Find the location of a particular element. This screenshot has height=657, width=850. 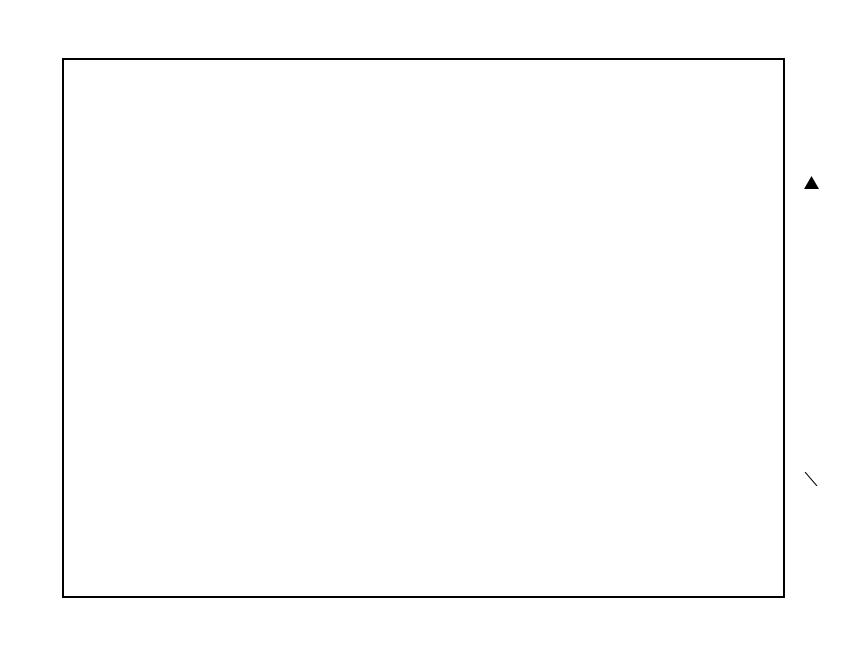

legend-stem-icon is located at coordinates (811, 479).